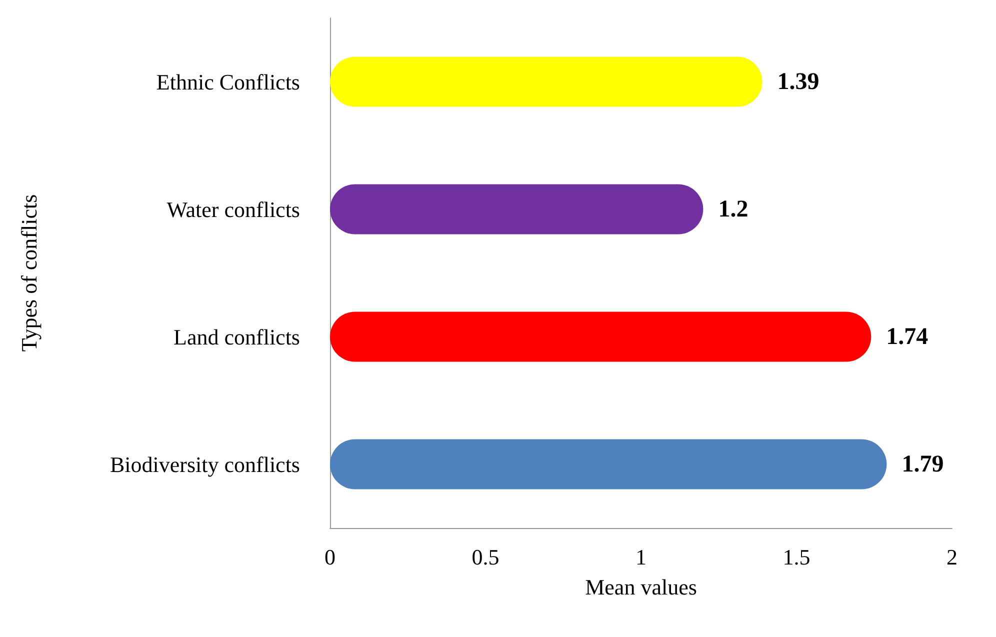 The image size is (996, 637). I want to click on x-tick-label: 0, so click(330, 557).